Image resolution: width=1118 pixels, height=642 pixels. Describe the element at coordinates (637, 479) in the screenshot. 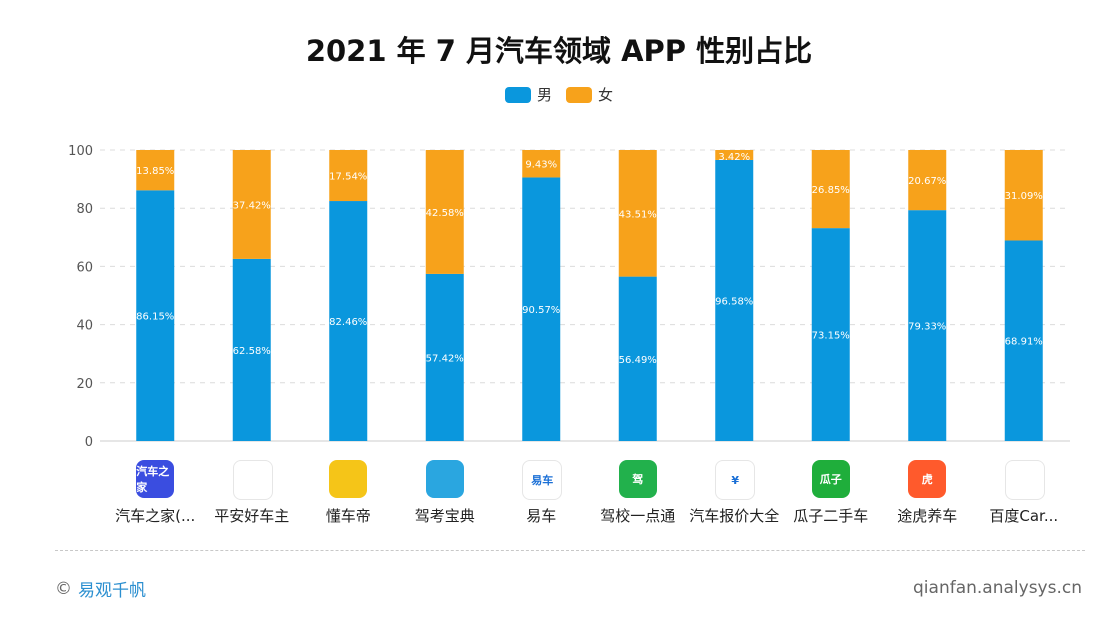

I see `jiaxiao-icon: 驾` at that location.